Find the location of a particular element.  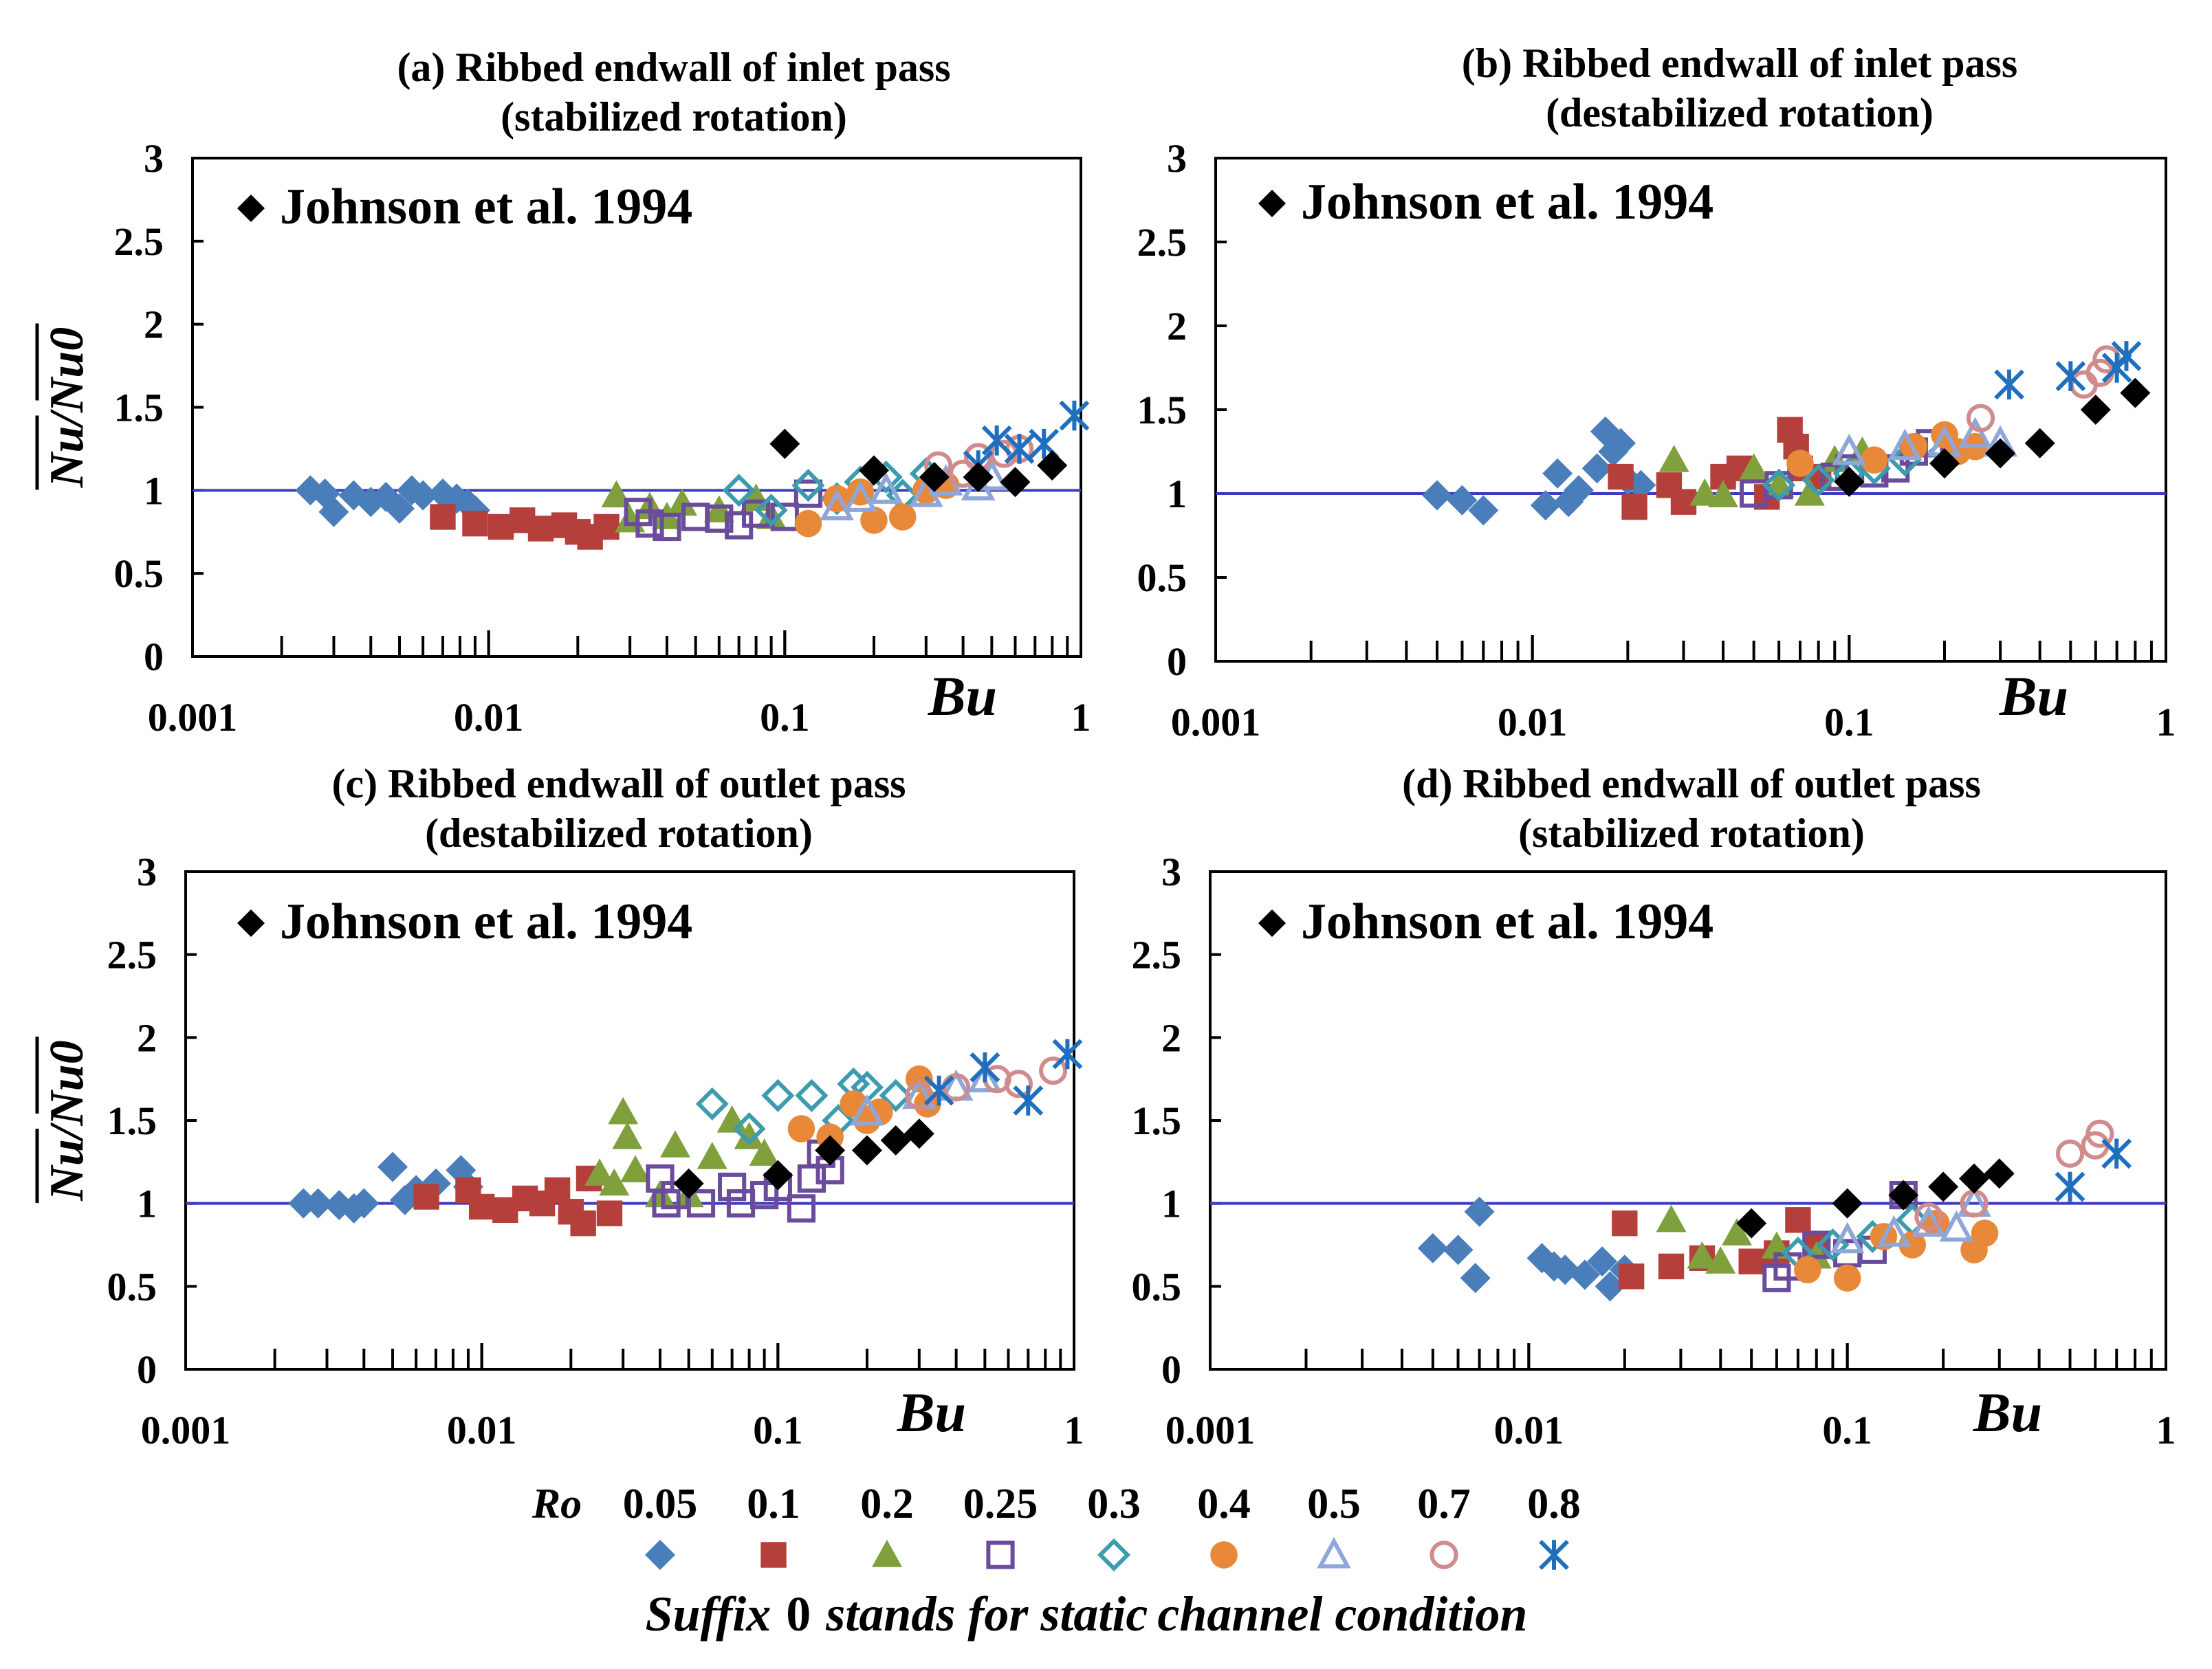

panel-b-point-0-05-2-shape is located at coordinates (1483, 510).